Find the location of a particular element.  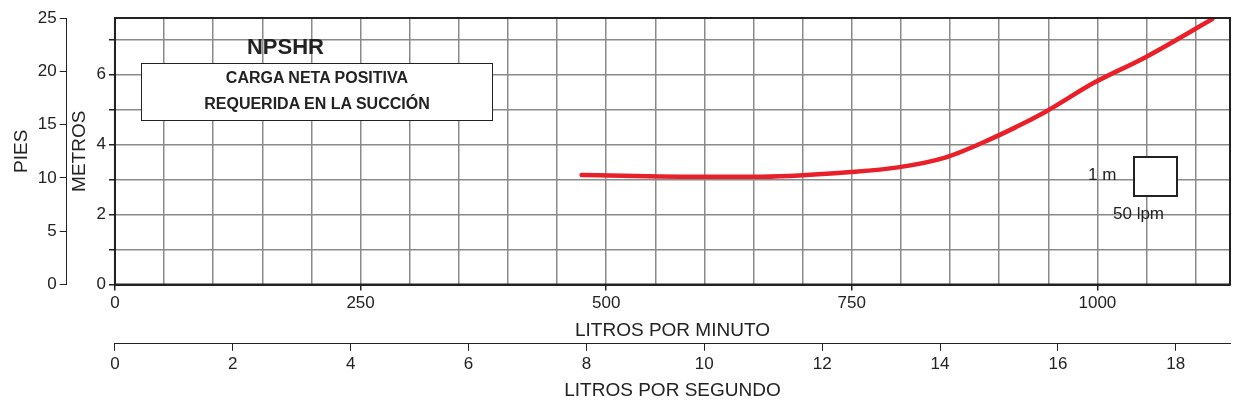

x2-tick-label: 4 is located at coordinates (350, 363).